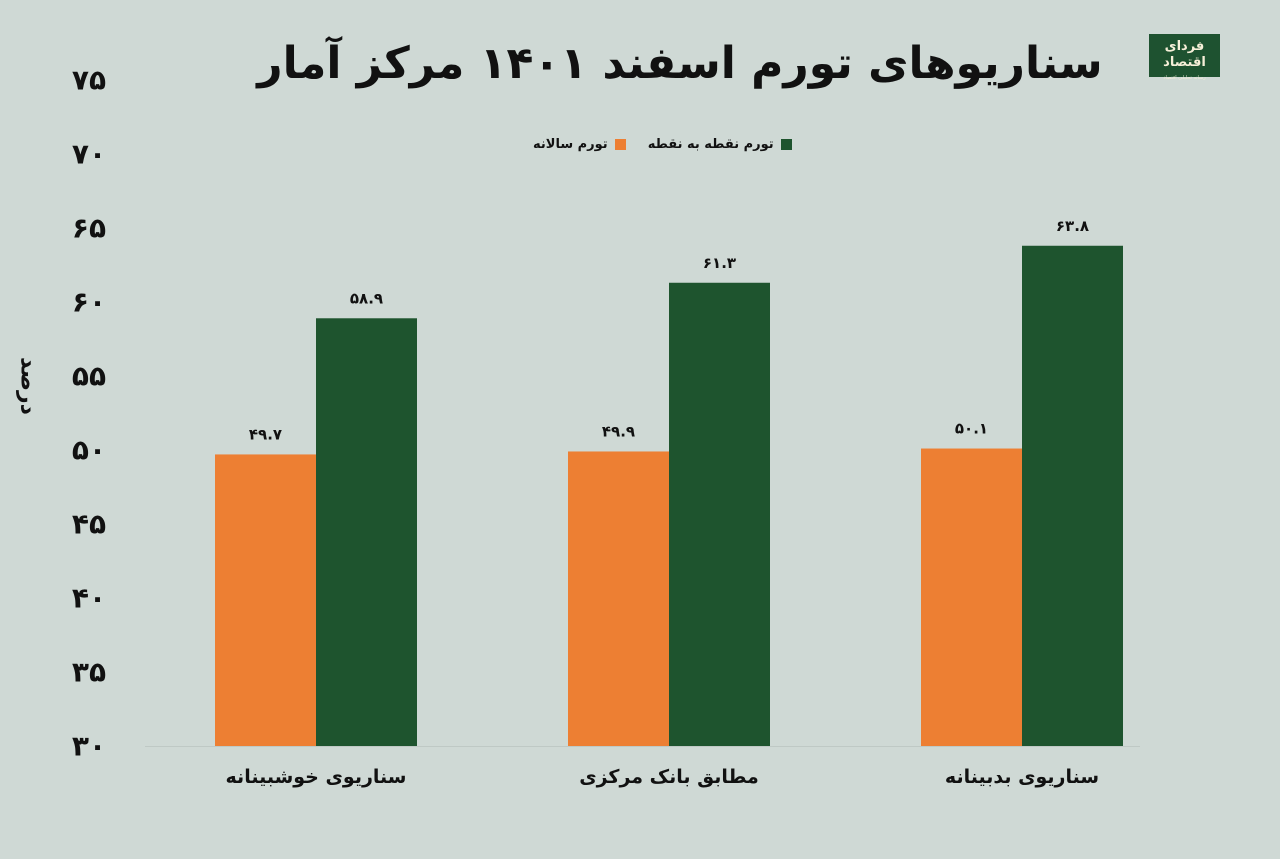  Describe the element at coordinates (1184, 54) in the screenshot. I see `logo-text: فردای اقتصاد` at that location.